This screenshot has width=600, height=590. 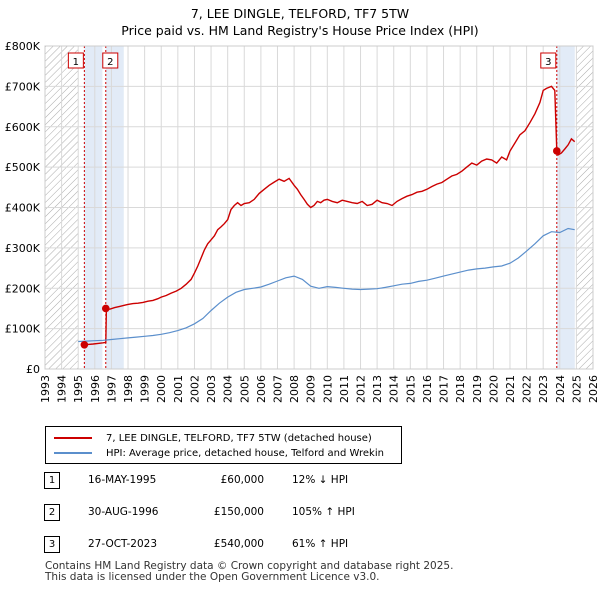 What do you see at coordinates (23, 248) in the screenshot?
I see `y-tick-label: £300K` at bounding box center [23, 248].